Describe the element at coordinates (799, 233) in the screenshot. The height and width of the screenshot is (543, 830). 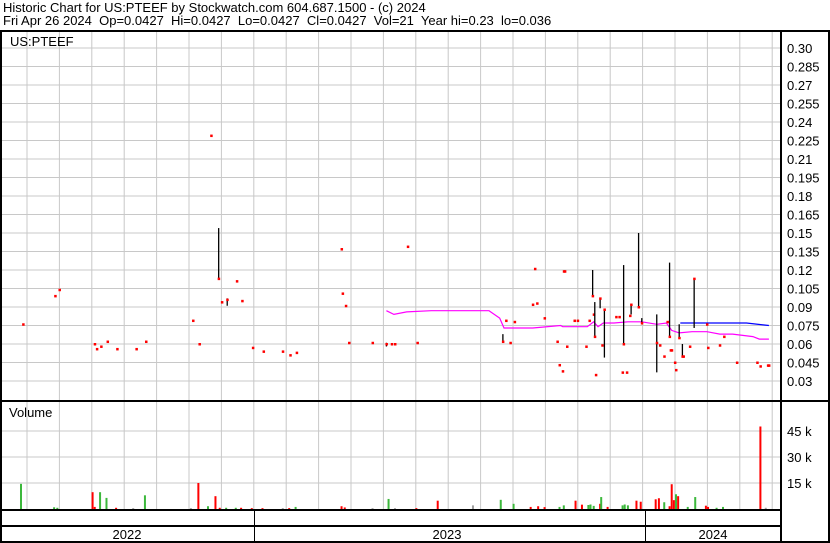
I see `price-tick-label: 0.15` at that location.